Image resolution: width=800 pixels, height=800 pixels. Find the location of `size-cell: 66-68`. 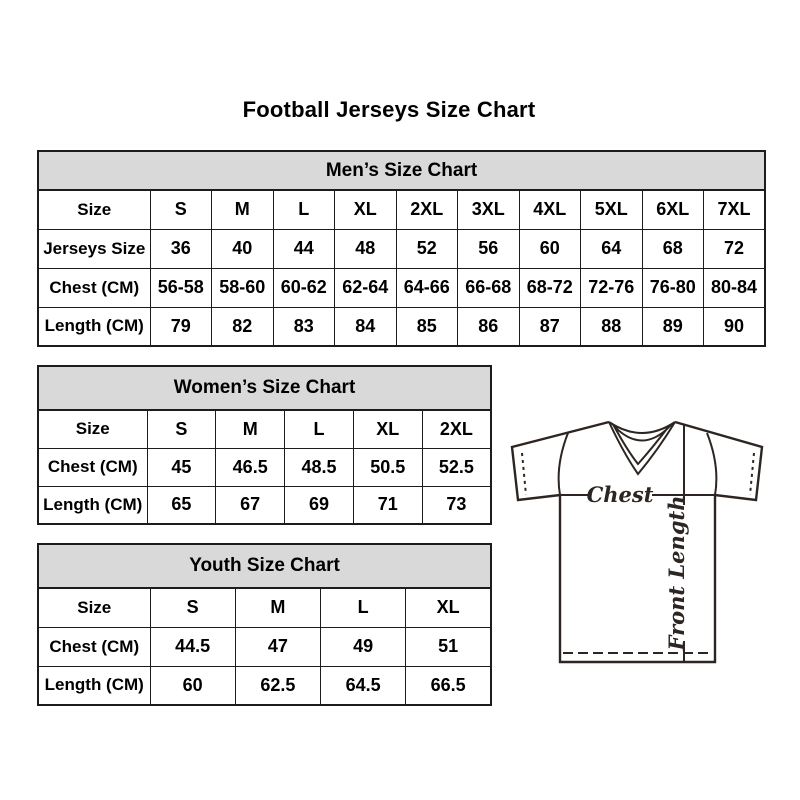

size-cell: 66-68 is located at coordinates (488, 287).